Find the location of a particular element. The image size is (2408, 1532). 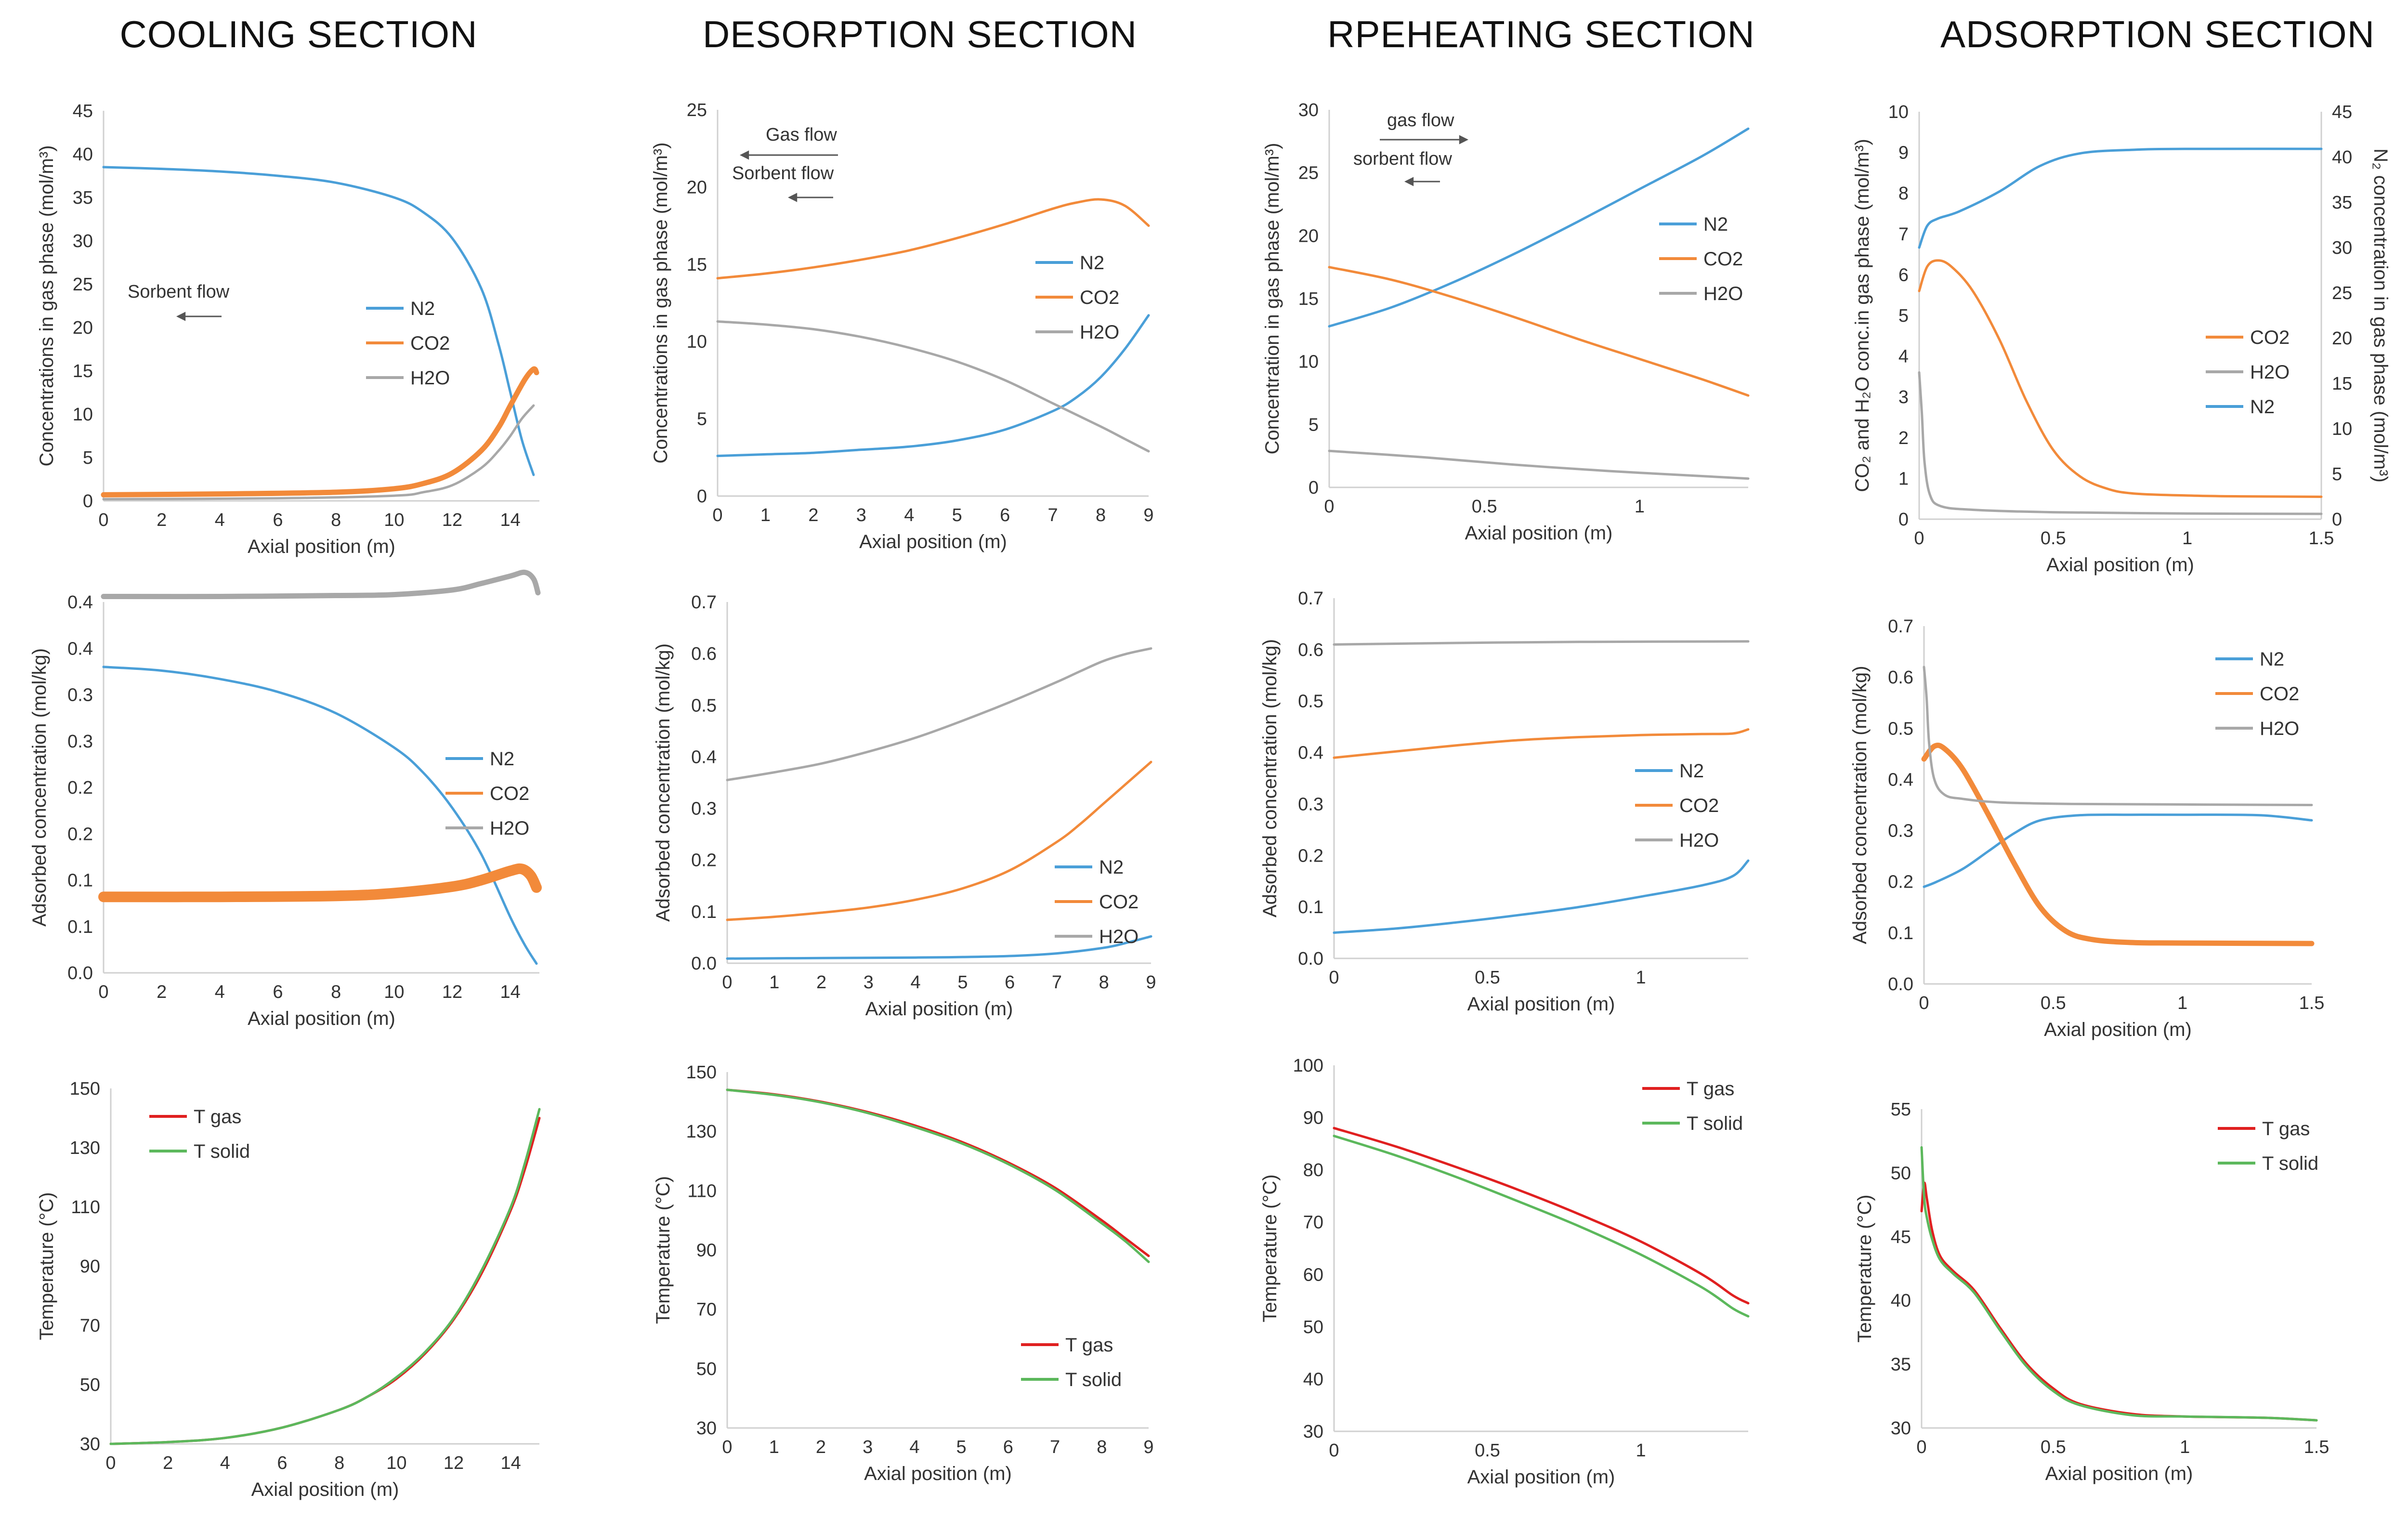

y-tick-label: 1 is located at coordinates (1903, 479).